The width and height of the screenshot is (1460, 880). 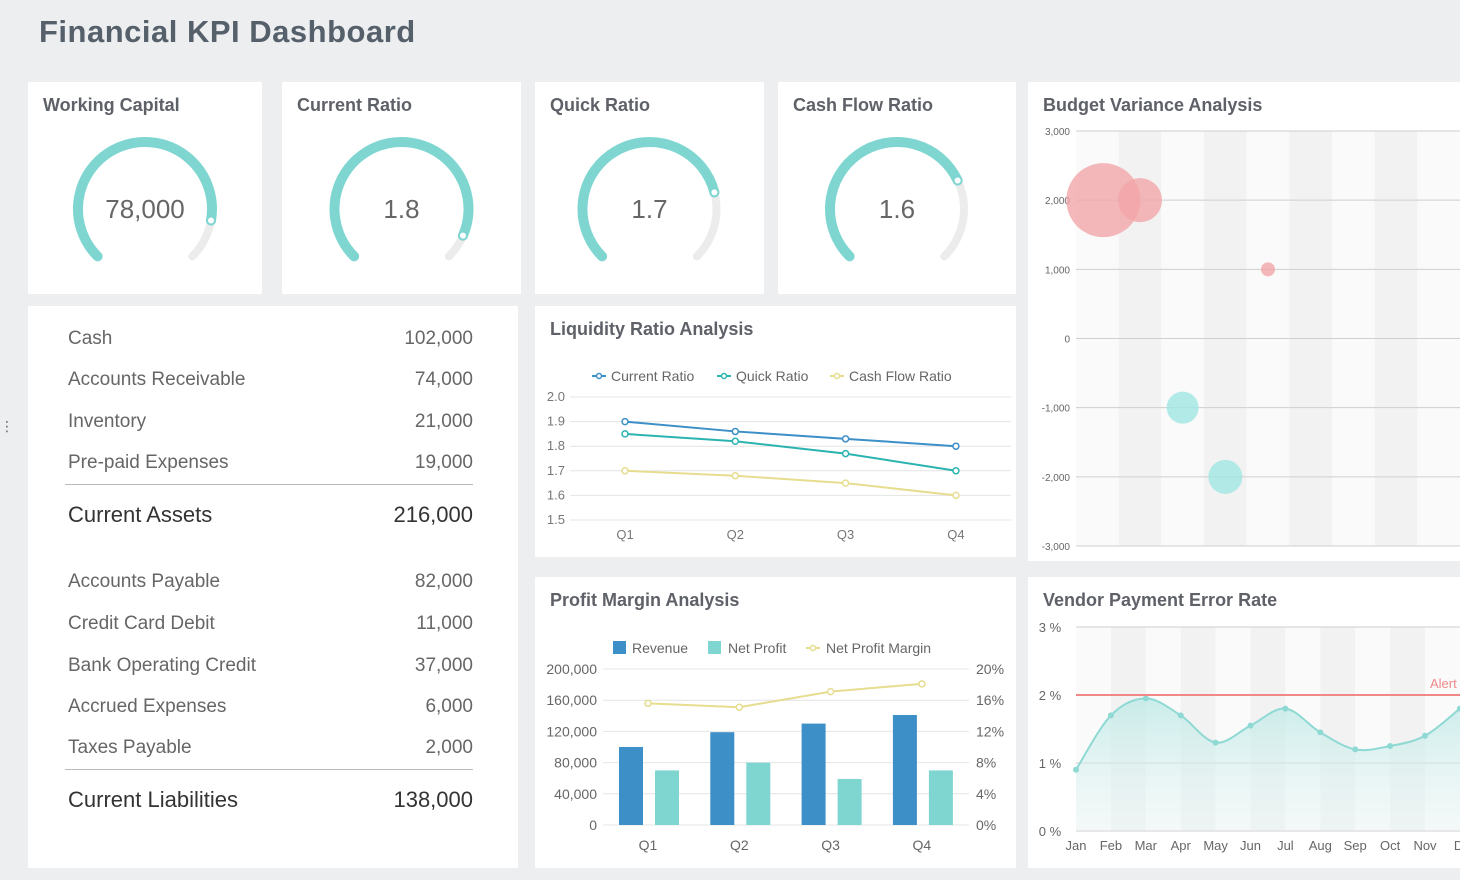 What do you see at coordinates (575, 794) in the screenshot?
I see `y-tick-label: 40,000` at bounding box center [575, 794].